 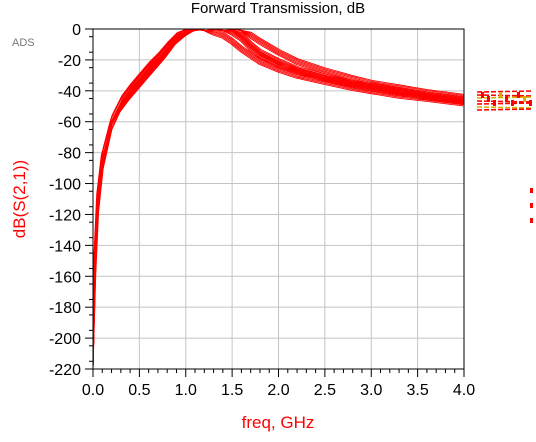 What do you see at coordinates (65, 185) in the screenshot?
I see `y-tick-label: -100` at bounding box center [65, 185].